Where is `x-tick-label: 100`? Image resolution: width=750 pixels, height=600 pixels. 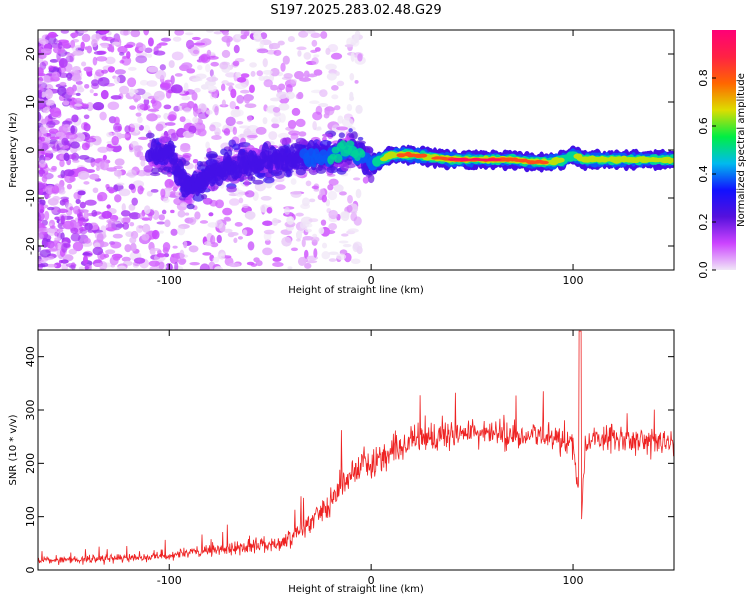 x-tick-label: 100 is located at coordinates (573, 580).